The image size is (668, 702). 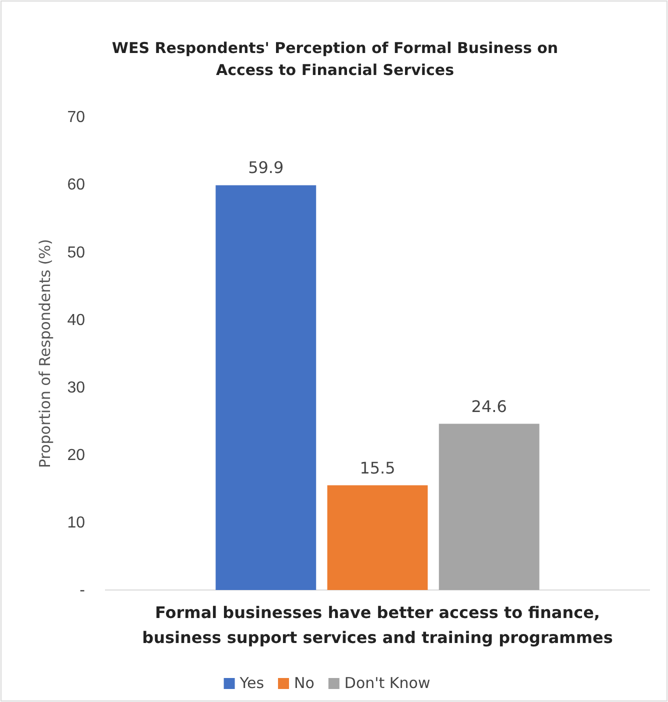 What do you see at coordinates (76, 117) in the screenshot?
I see `y-tick-label: 70` at bounding box center [76, 117].